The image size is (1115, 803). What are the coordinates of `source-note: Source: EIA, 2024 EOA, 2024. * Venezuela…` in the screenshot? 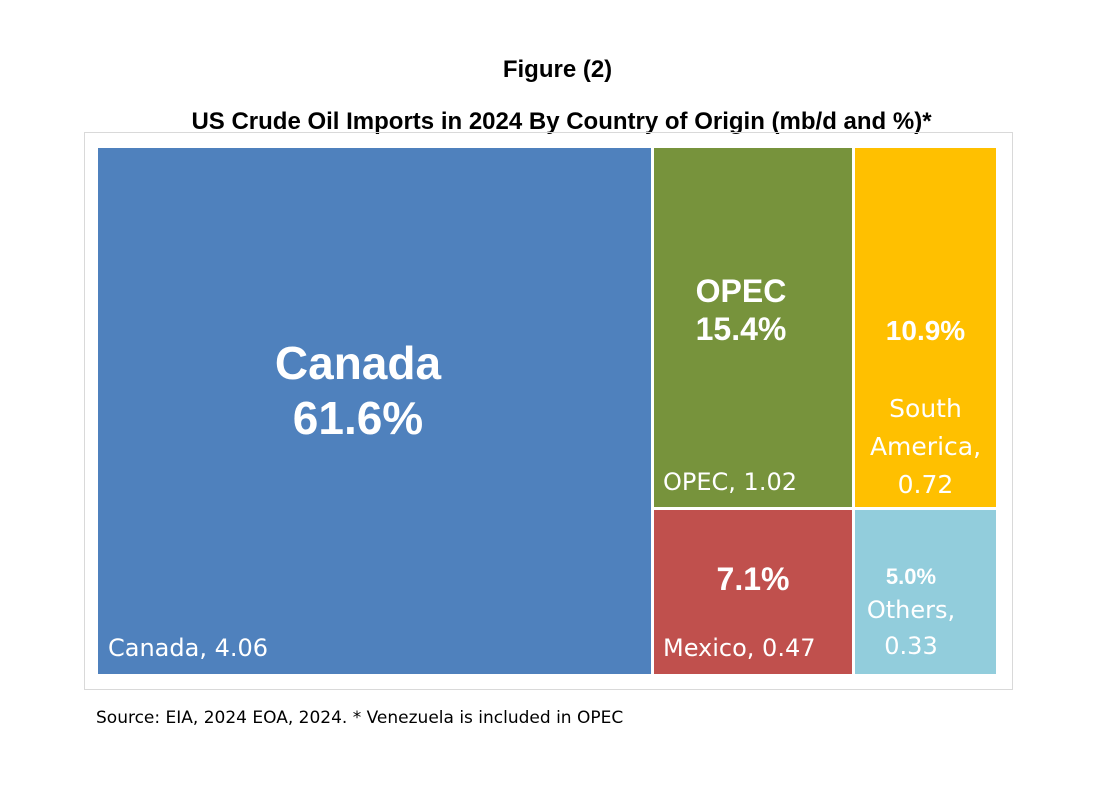 It's located at (360, 718).